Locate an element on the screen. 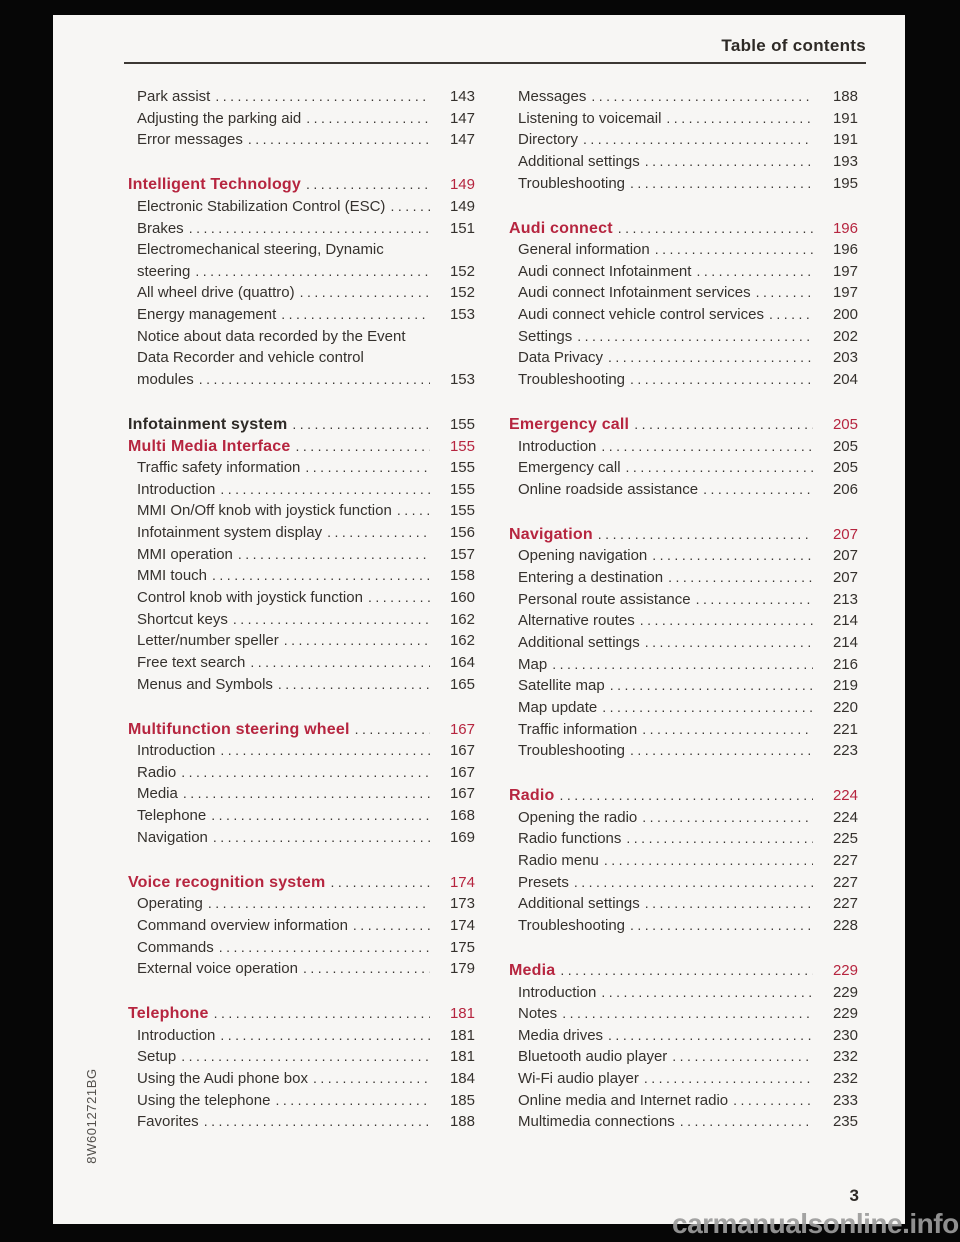 This screenshot has height=1242, width=960. toc-row: MMI operation 157 is located at coordinates (301, 555).